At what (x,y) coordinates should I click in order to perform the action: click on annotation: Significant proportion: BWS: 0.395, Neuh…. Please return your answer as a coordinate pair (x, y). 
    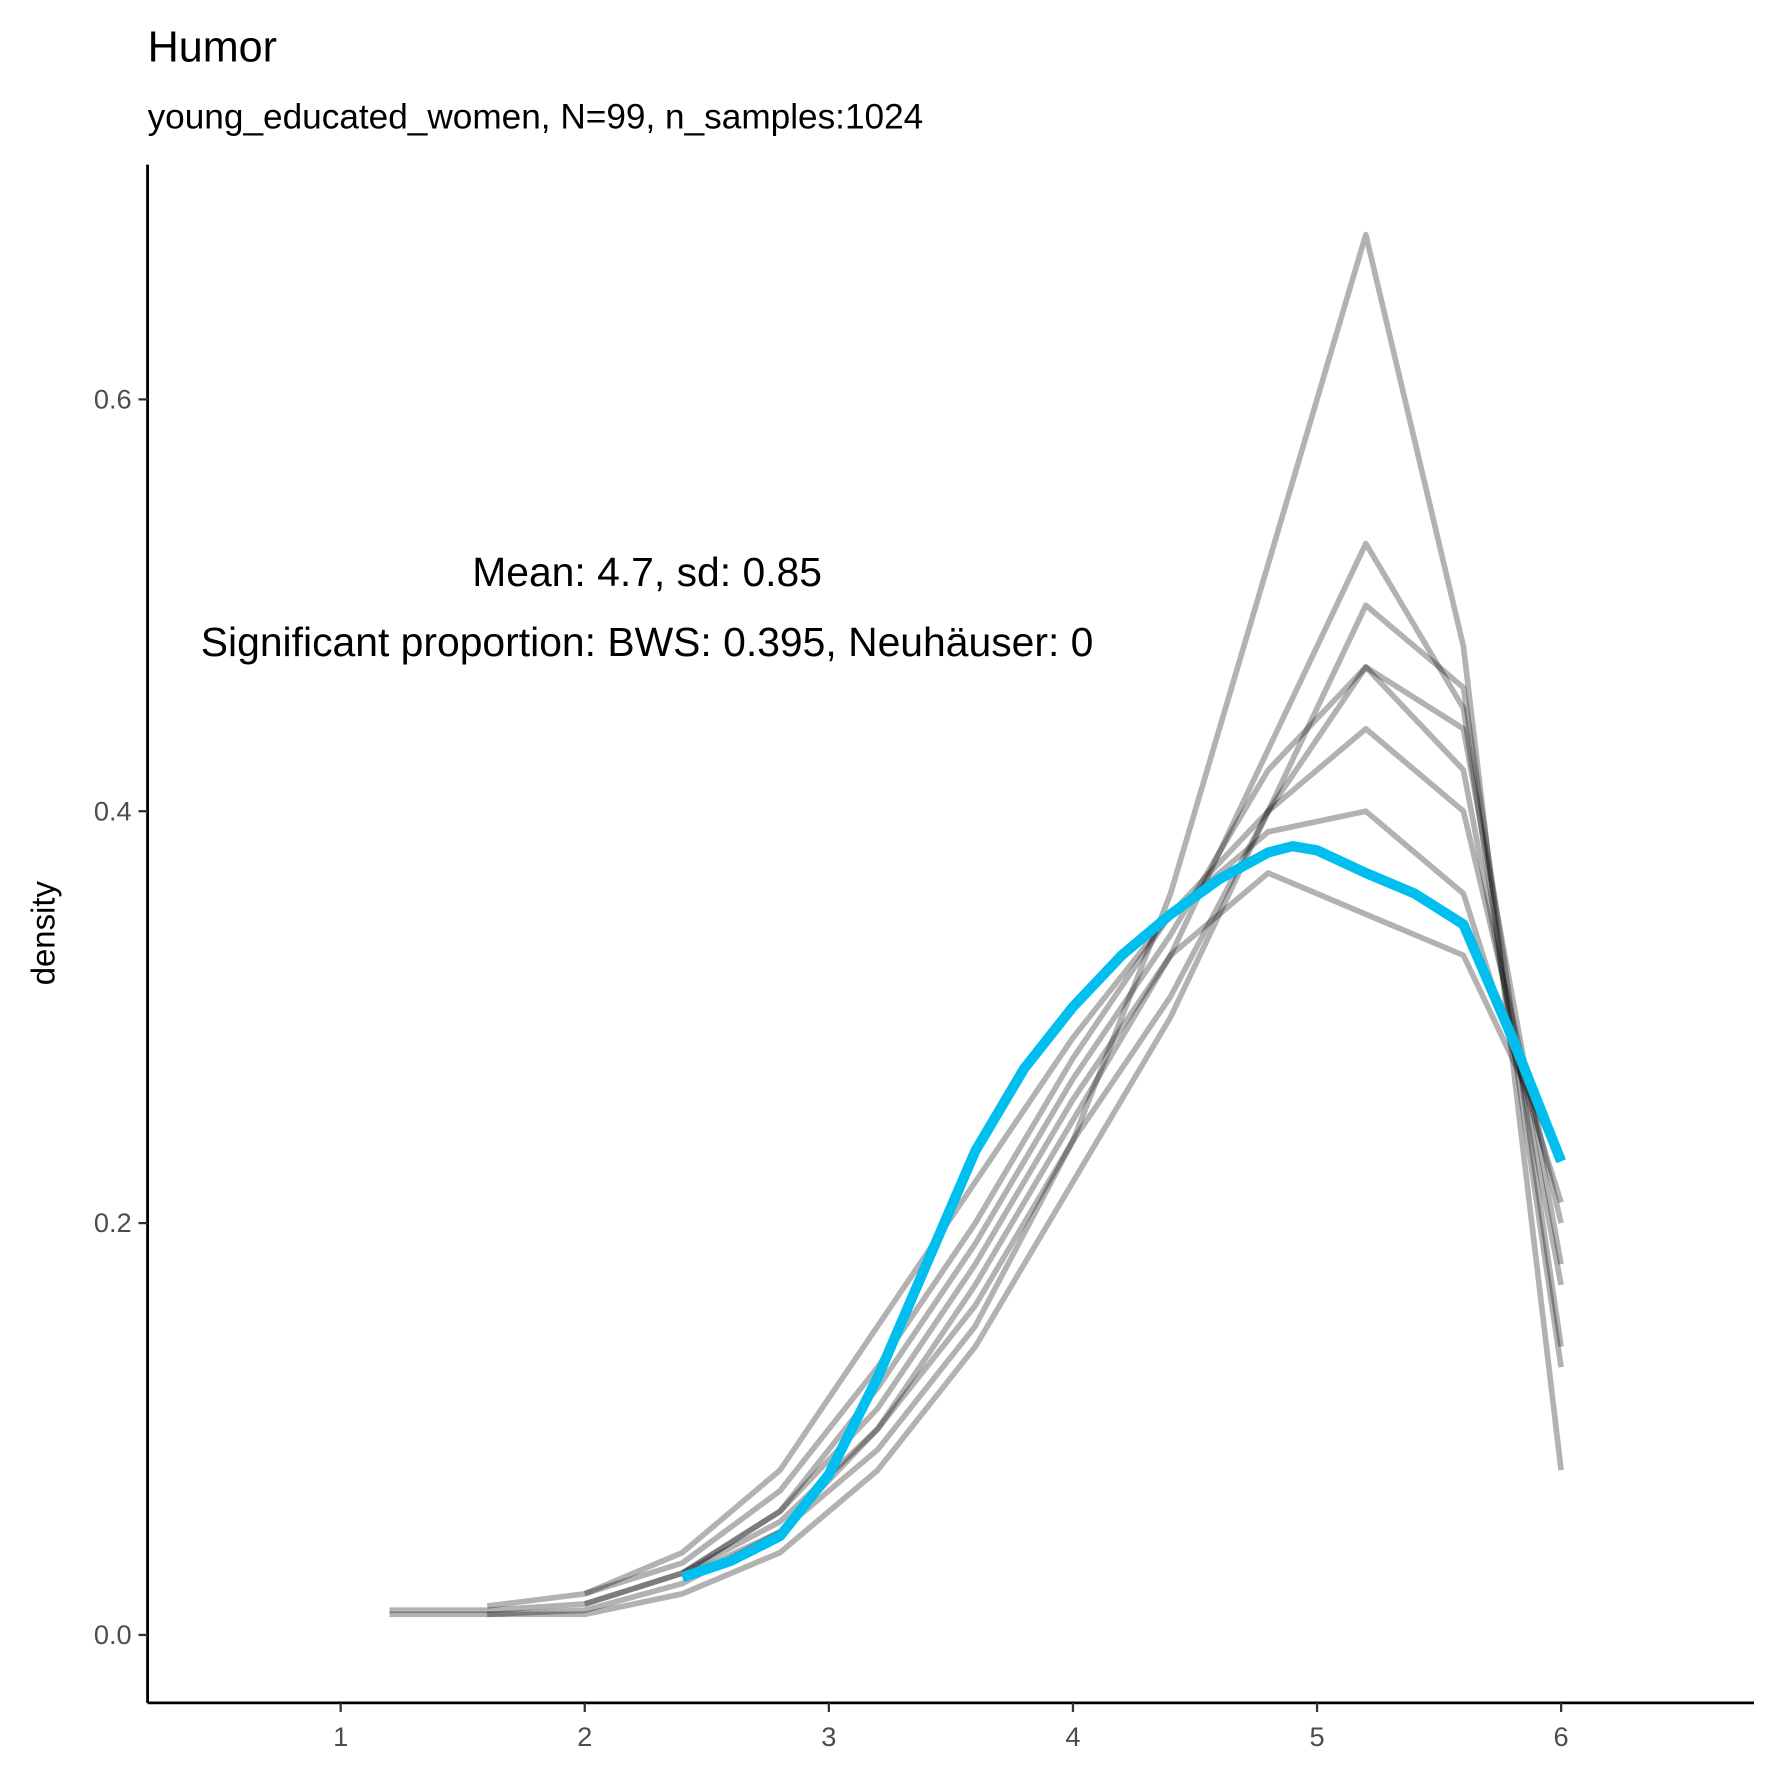
    Looking at the image, I should click on (647, 642).